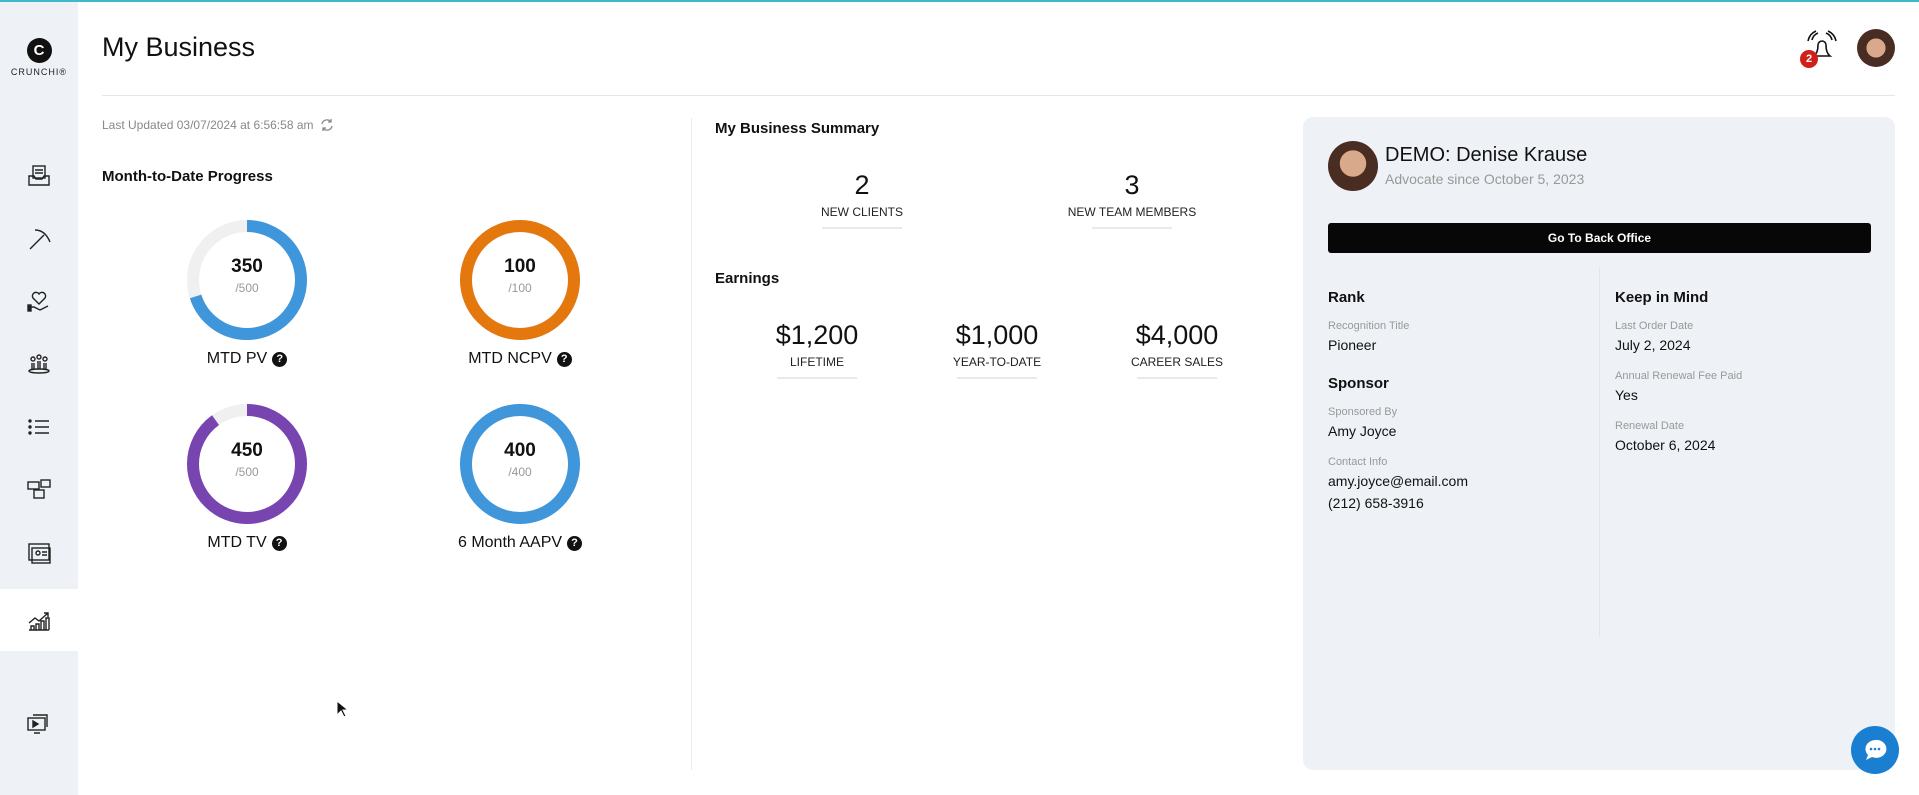 This screenshot has height=795, width=1919. I want to click on notifications-button: 2, so click(1820, 50).